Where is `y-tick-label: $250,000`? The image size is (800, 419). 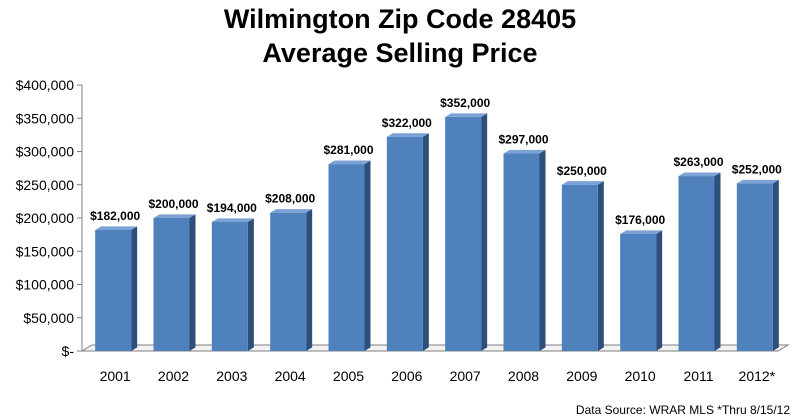 y-tick-label: $250,000 is located at coordinates (45, 185).